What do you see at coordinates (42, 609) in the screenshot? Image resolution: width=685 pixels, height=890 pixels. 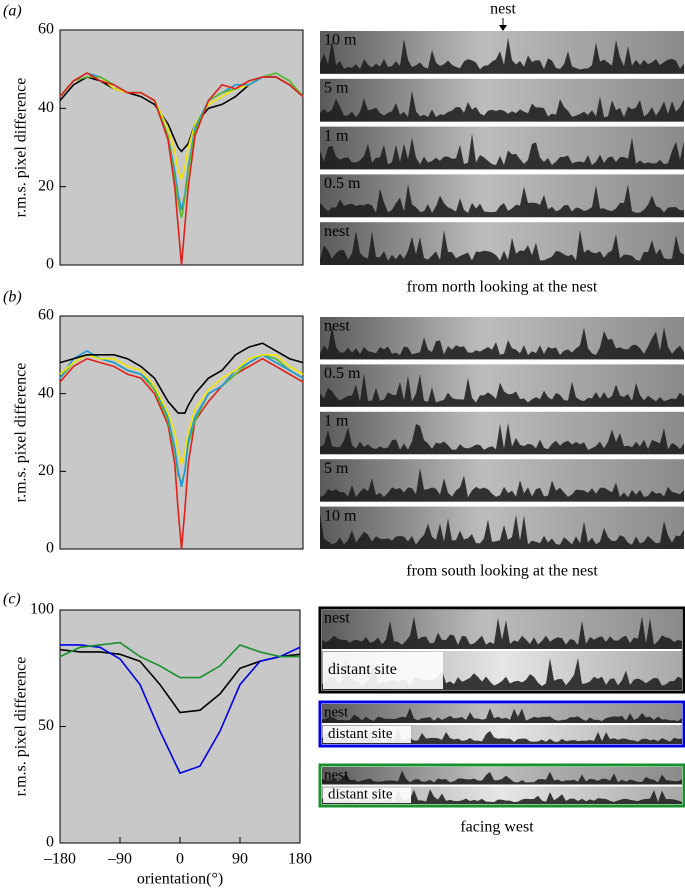 I see `y-tick-label: 100` at bounding box center [42, 609].